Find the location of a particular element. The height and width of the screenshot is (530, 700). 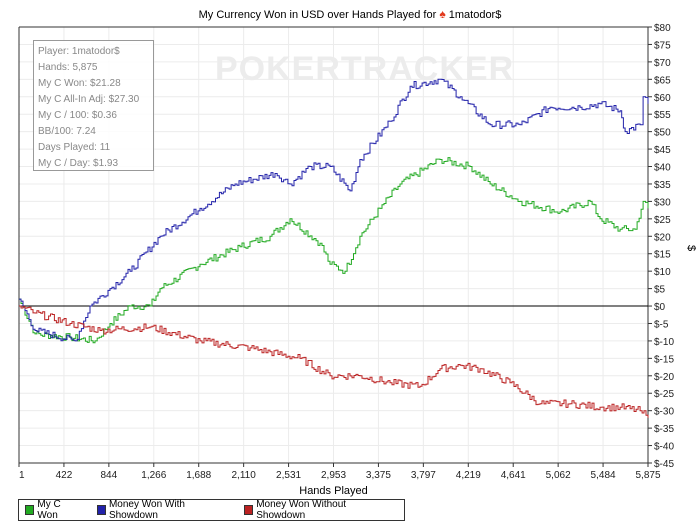

y-tick-label: $15 is located at coordinates (662, 255).